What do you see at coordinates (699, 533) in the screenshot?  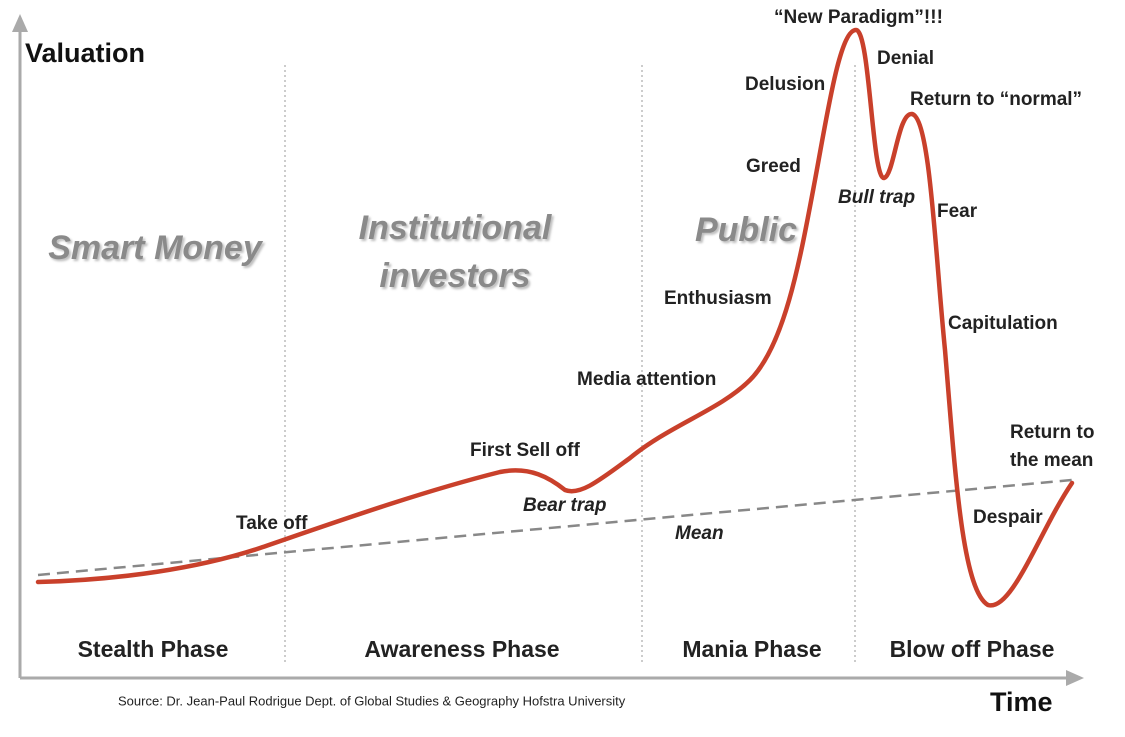 I see `stage-label: Mean` at bounding box center [699, 533].